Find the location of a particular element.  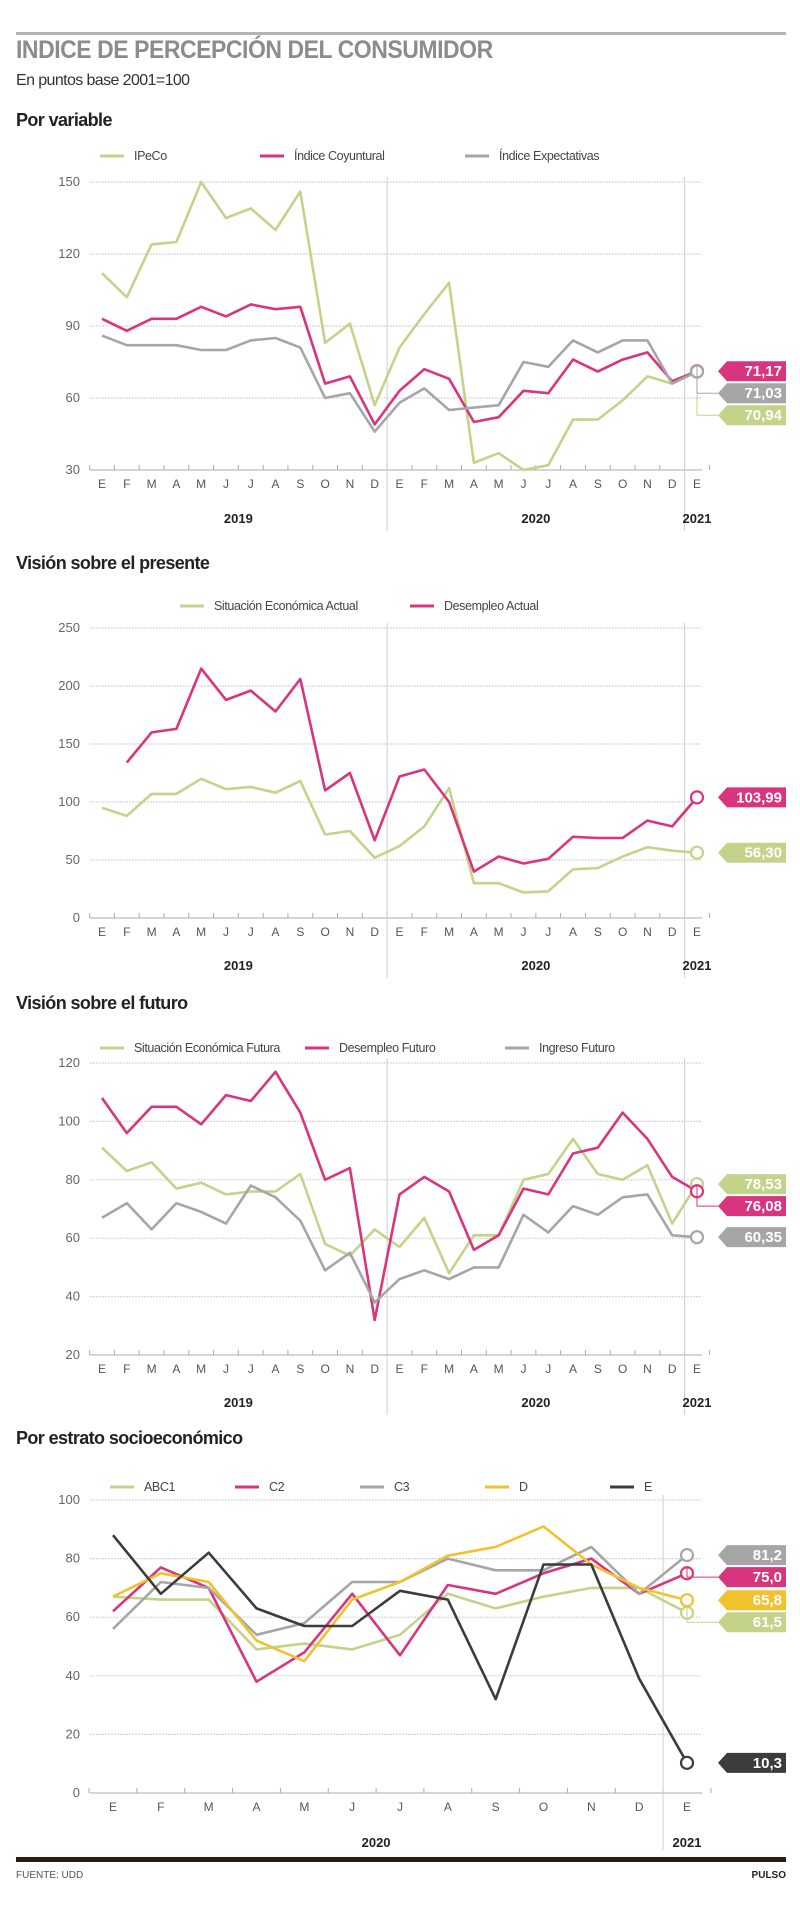

series-line--ndice-expectativas is located at coordinates (399, 383).